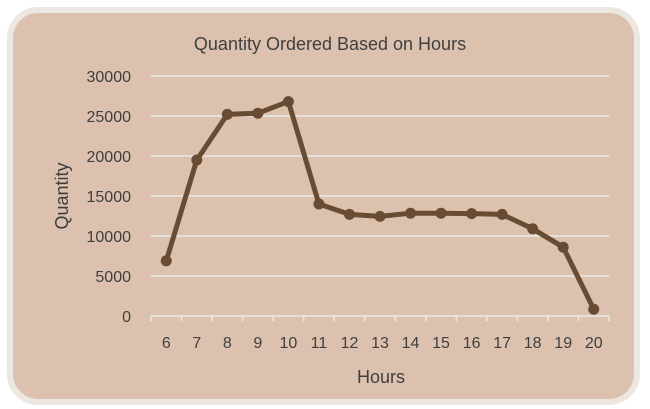  I want to click on y-tick-label: 5000, so click(113, 277).